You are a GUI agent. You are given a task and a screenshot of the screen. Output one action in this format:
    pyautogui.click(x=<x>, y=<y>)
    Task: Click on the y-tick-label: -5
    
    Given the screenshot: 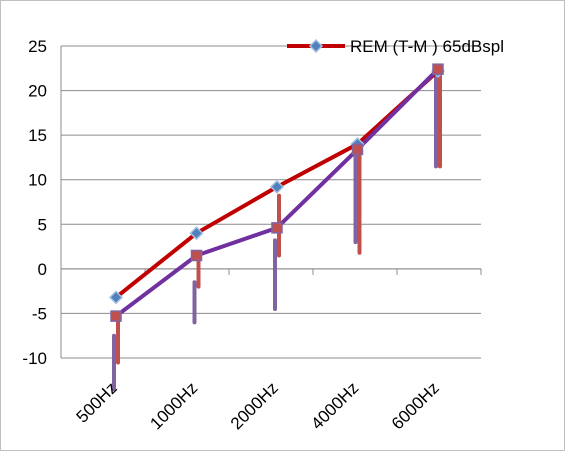 What is the action you would take?
    pyautogui.click(x=39, y=313)
    